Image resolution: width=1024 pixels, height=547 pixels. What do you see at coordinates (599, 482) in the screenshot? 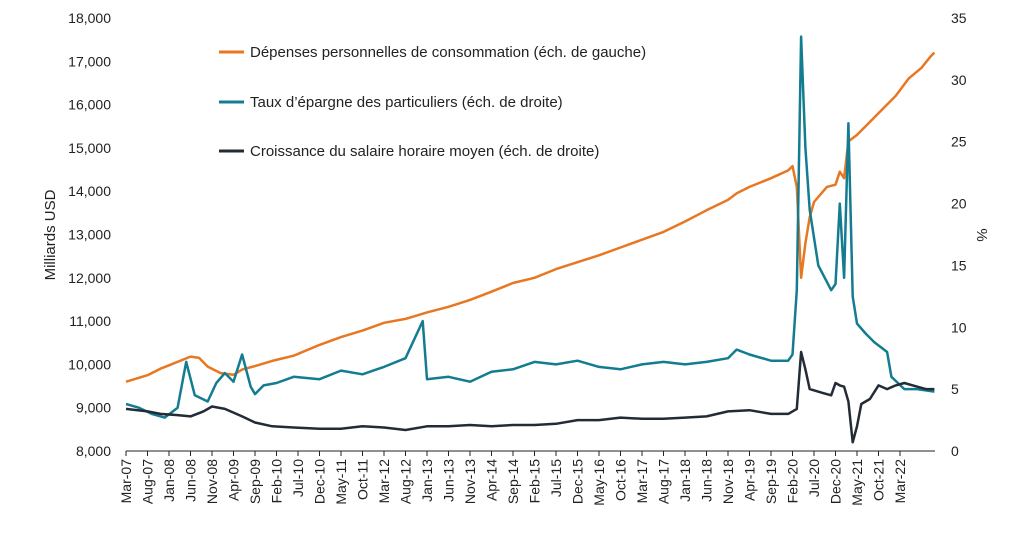
I see `x-tick-label: May-16` at bounding box center [599, 482].